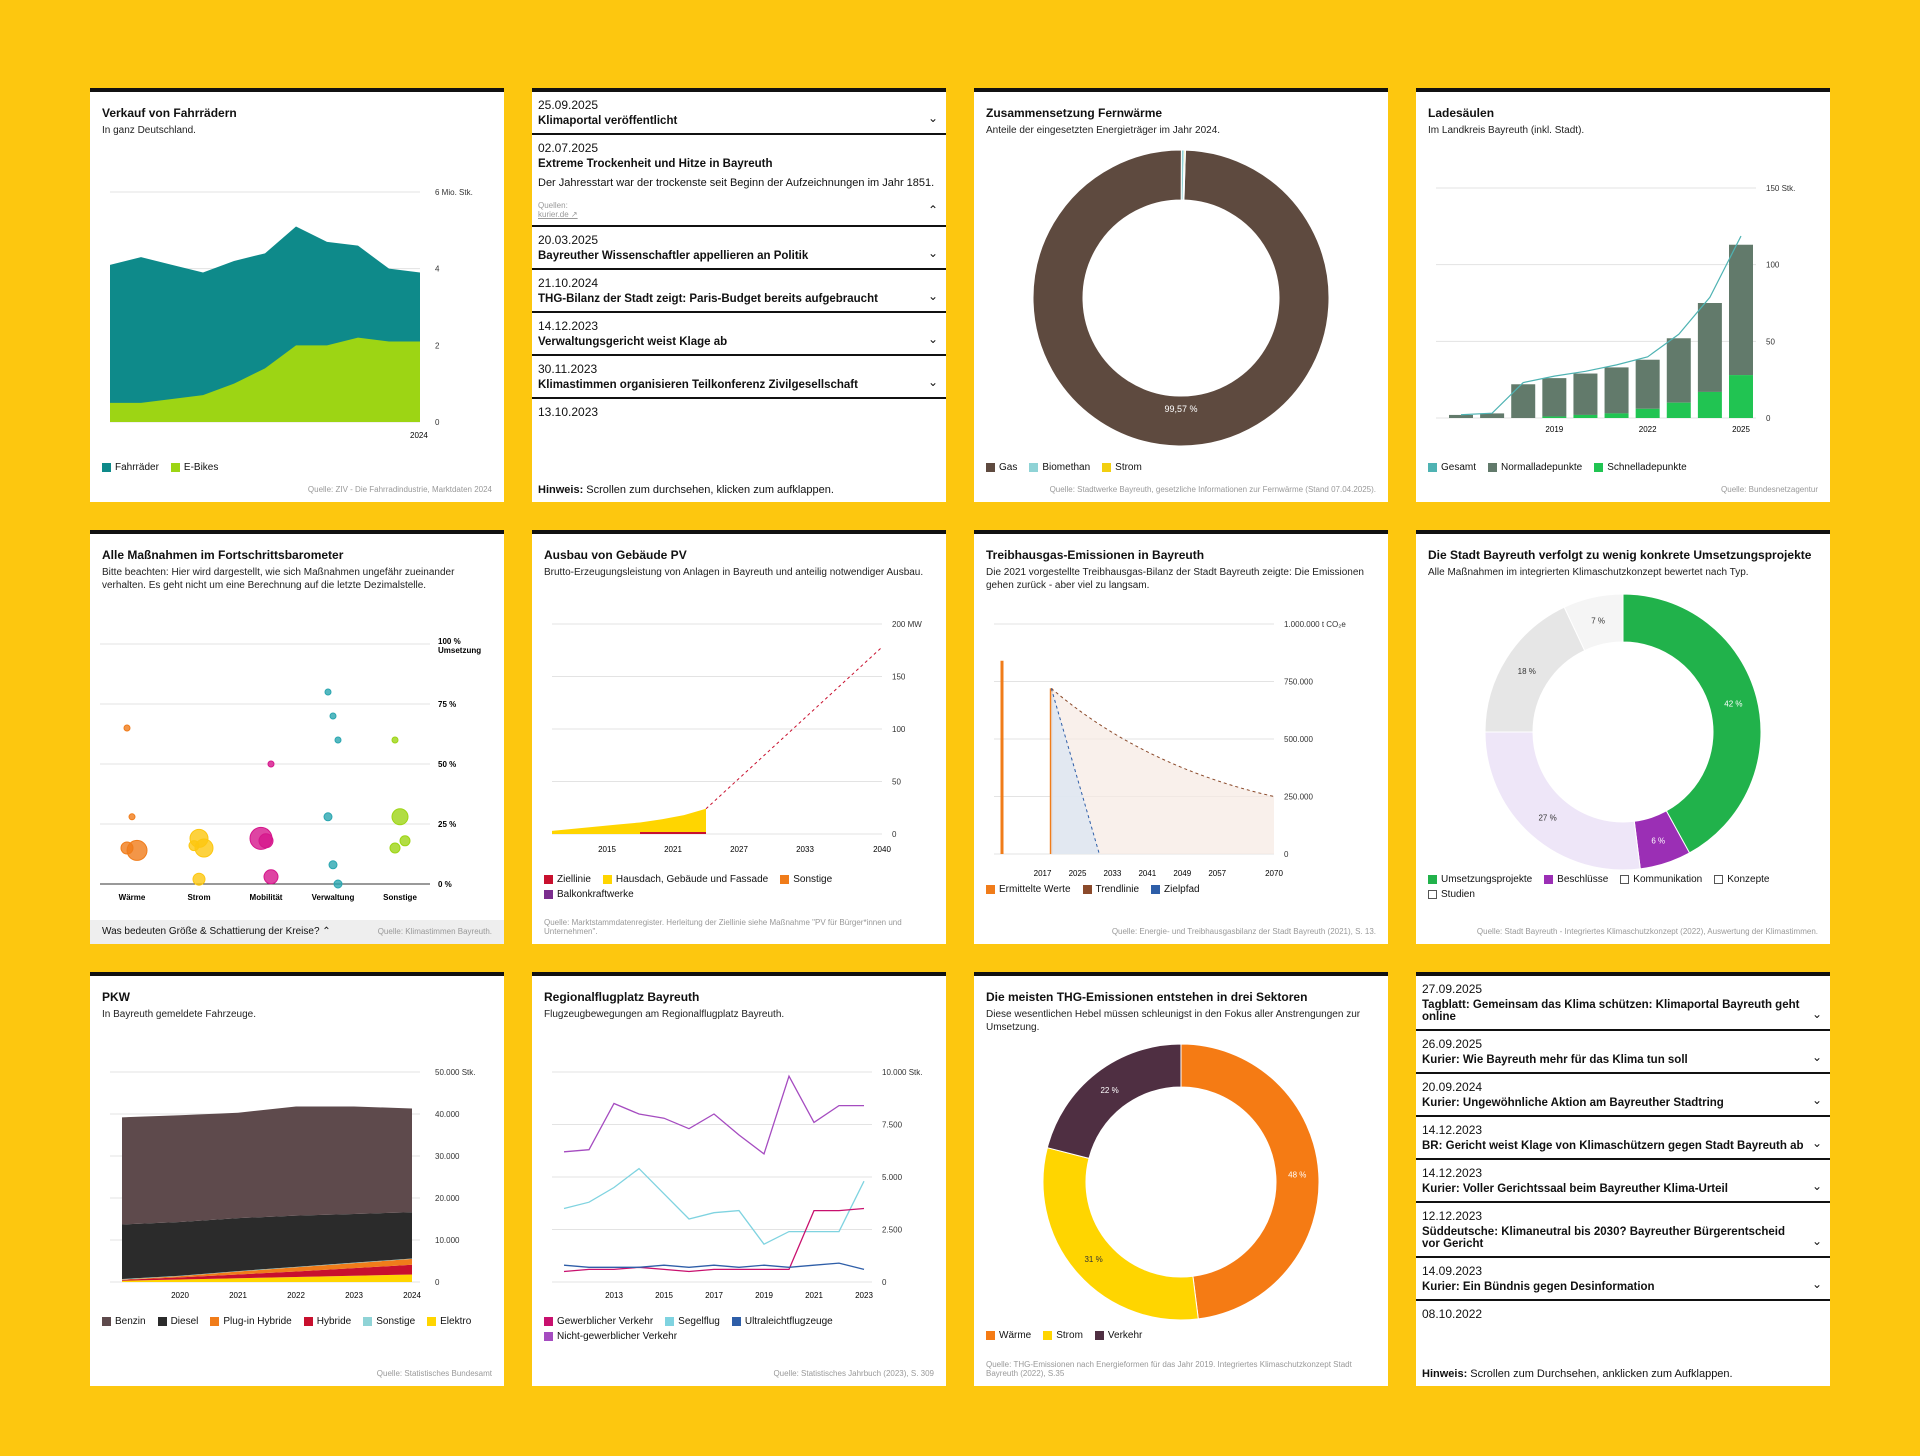  Describe the element at coordinates (557, 922) in the screenshot. I see `source-label: Quelle:` at that location.